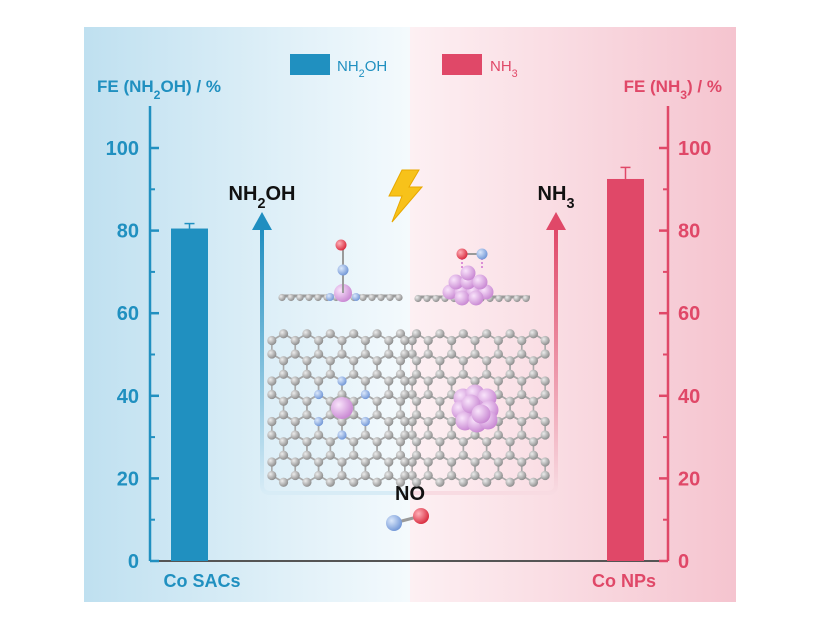 The width and height of the screenshot is (836, 631). Describe the element at coordinates (262, 221) in the screenshot. I see `arrowhead-nh2oh` at that location.